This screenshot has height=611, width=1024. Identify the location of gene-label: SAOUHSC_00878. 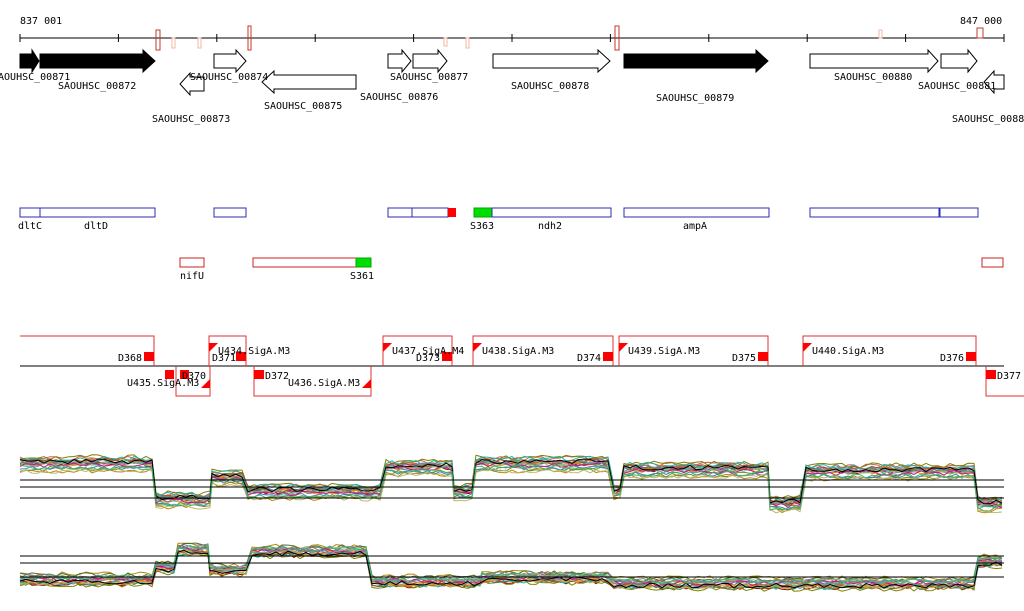
(550, 86).